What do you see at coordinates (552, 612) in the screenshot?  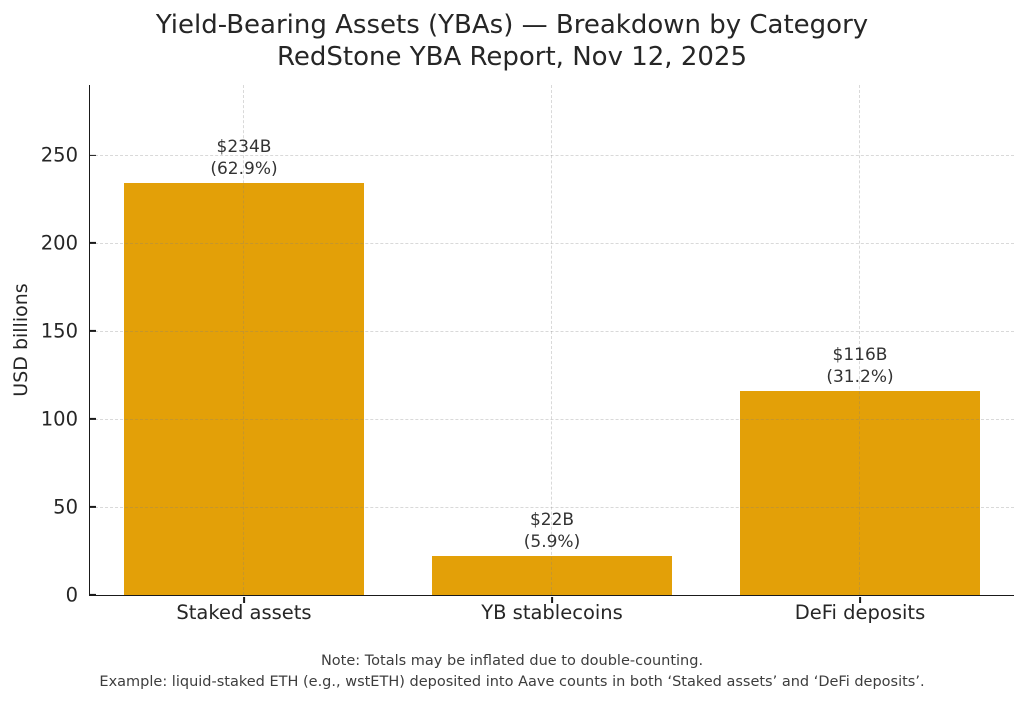 I see `x-tick-label: YB stablecoins` at bounding box center [552, 612].